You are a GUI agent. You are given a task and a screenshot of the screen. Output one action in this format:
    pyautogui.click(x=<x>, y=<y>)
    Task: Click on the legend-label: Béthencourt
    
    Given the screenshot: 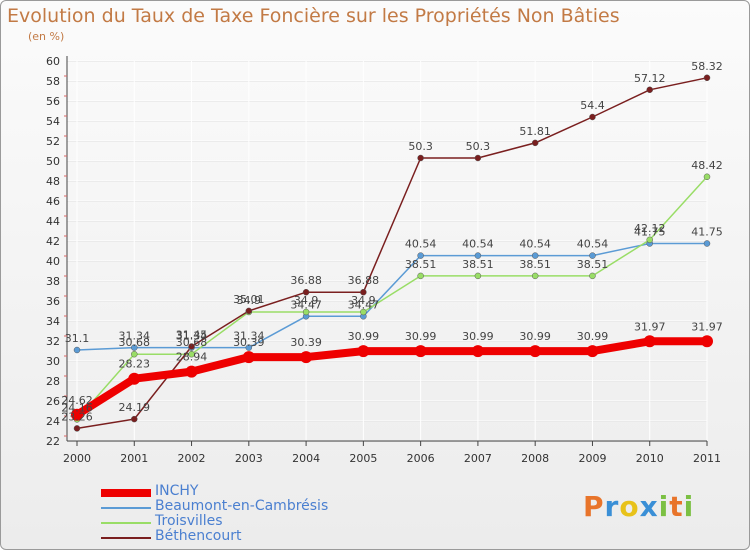 What is the action you would take?
    pyautogui.click(x=198, y=536)
    